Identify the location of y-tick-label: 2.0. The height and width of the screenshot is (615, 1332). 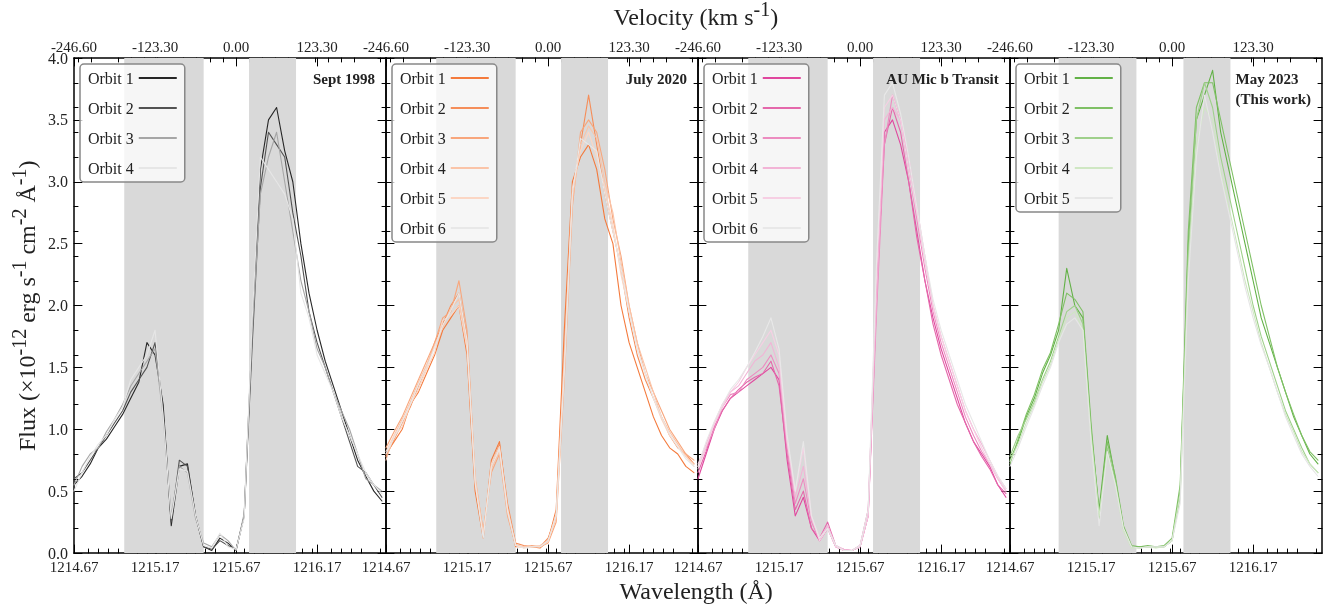
(58, 305).